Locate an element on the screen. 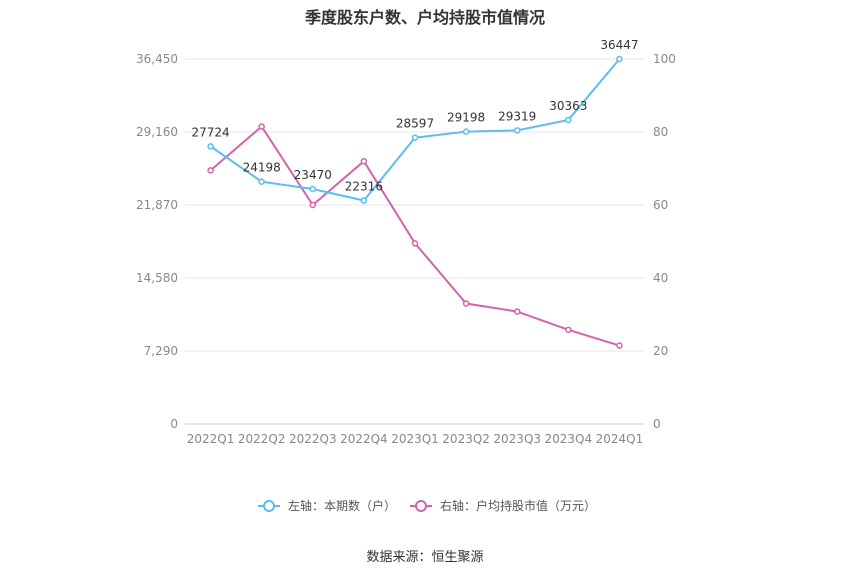  x-tick-label: 2023Q3 is located at coordinates (517, 439).